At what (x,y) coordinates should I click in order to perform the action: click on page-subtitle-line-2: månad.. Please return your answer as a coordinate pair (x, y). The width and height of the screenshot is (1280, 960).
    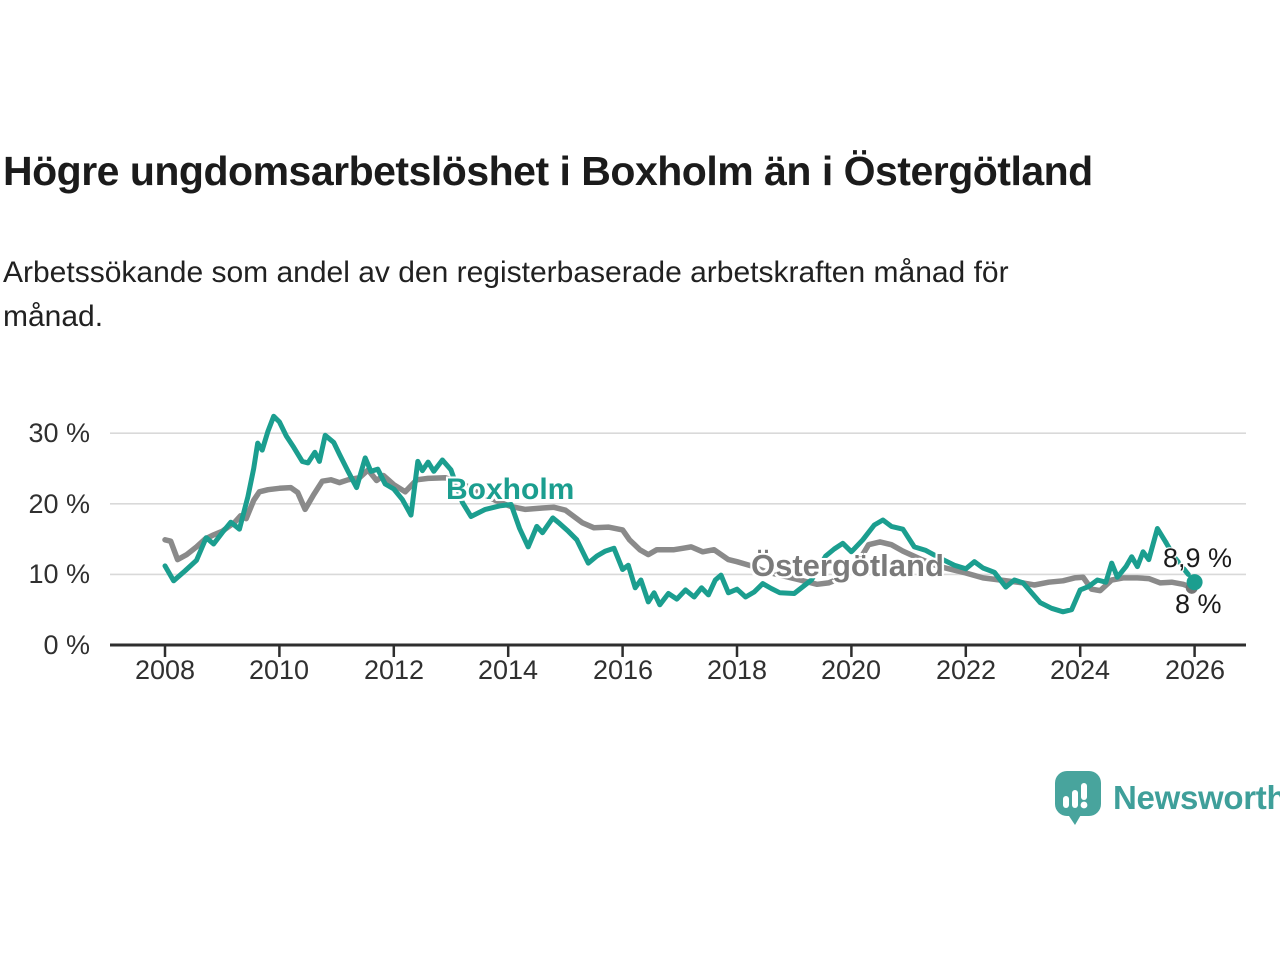
    Looking at the image, I should click on (53, 316).